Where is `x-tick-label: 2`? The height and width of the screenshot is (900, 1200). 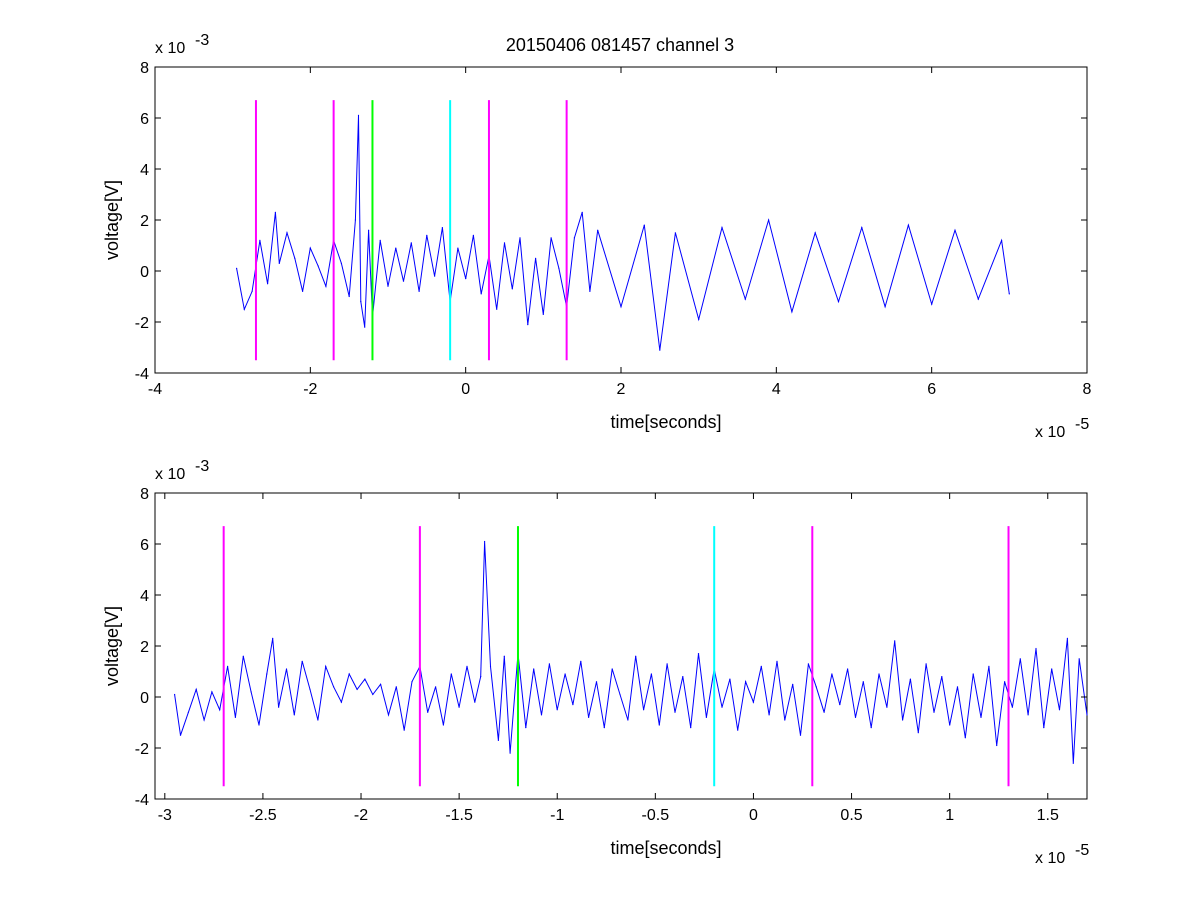
x-tick-label: 2 is located at coordinates (621, 389).